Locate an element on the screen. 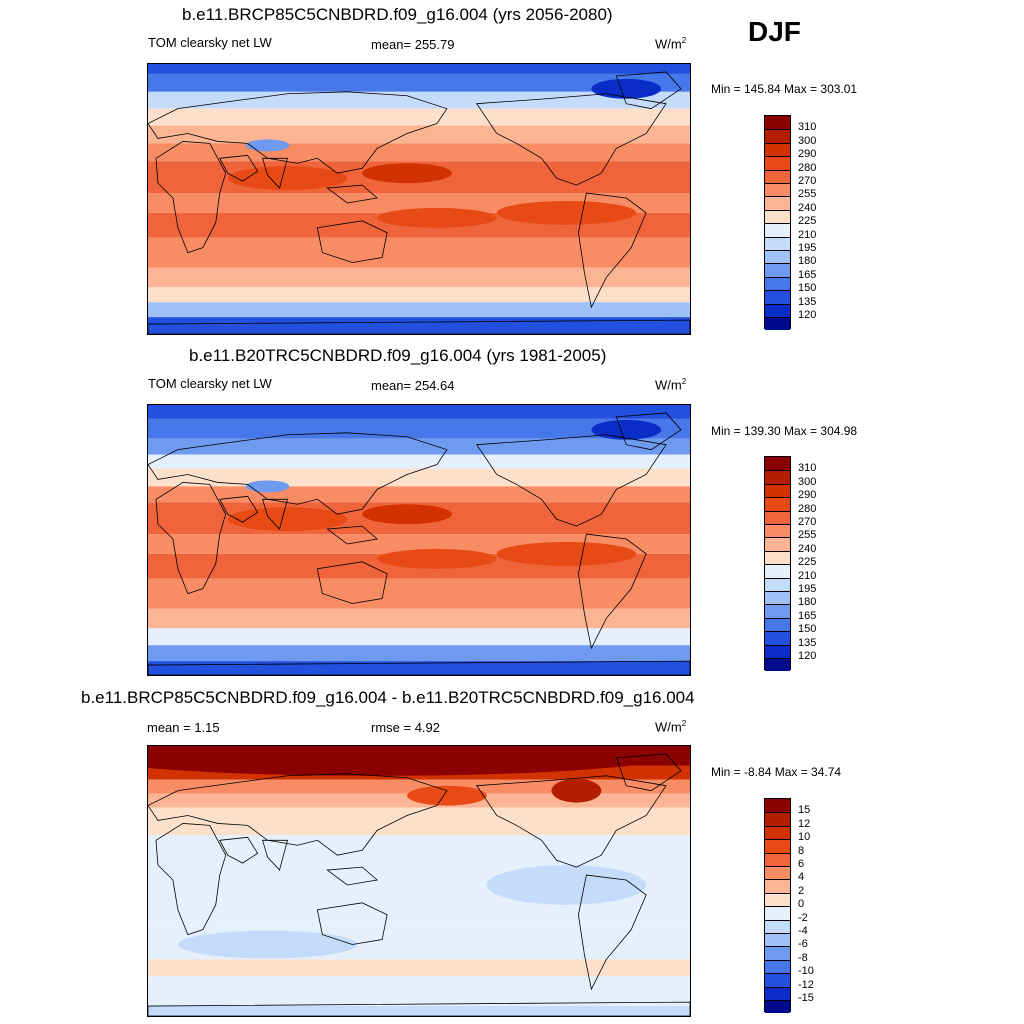 This screenshot has height=1024, width=1024. colorbar-tick-label: 8 is located at coordinates (801, 850).